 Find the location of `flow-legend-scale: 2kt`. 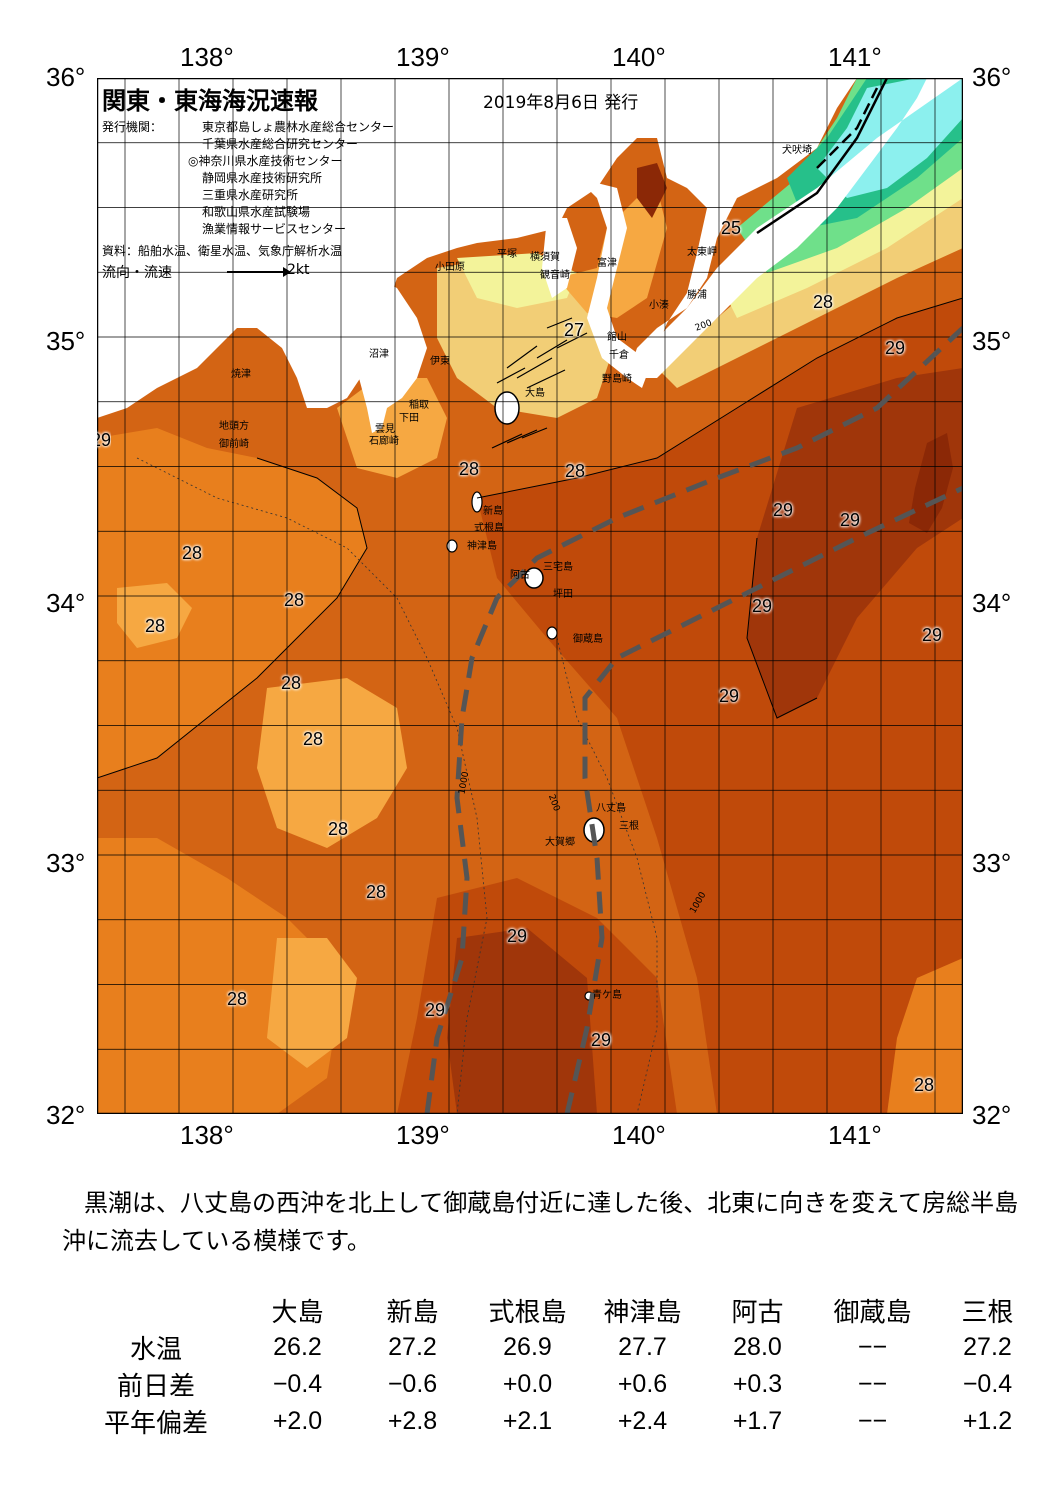

flow-legend-scale: 2kt is located at coordinates (298, 270).